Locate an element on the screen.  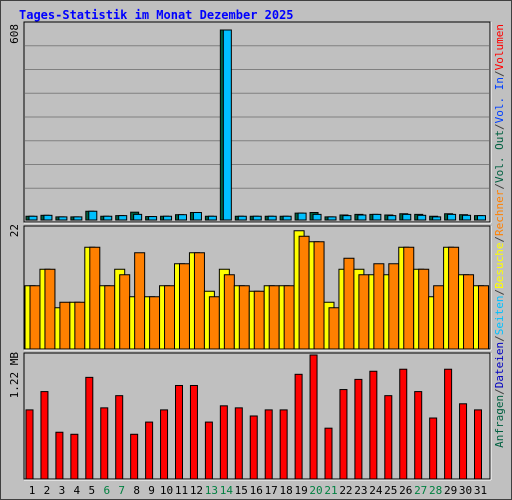
x-tick-label: 12 is located at coordinates (196, 490).